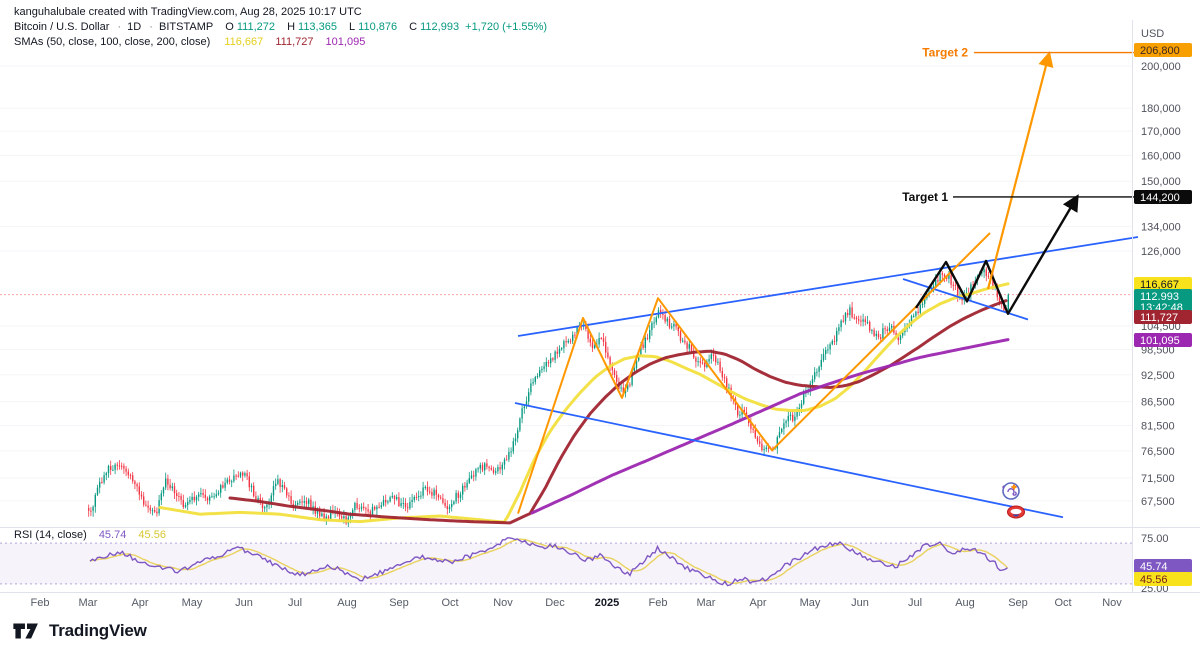 This screenshot has width=1200, height=655. I want to click on price-axis-badge-text: 206,800, so click(1160, 51).